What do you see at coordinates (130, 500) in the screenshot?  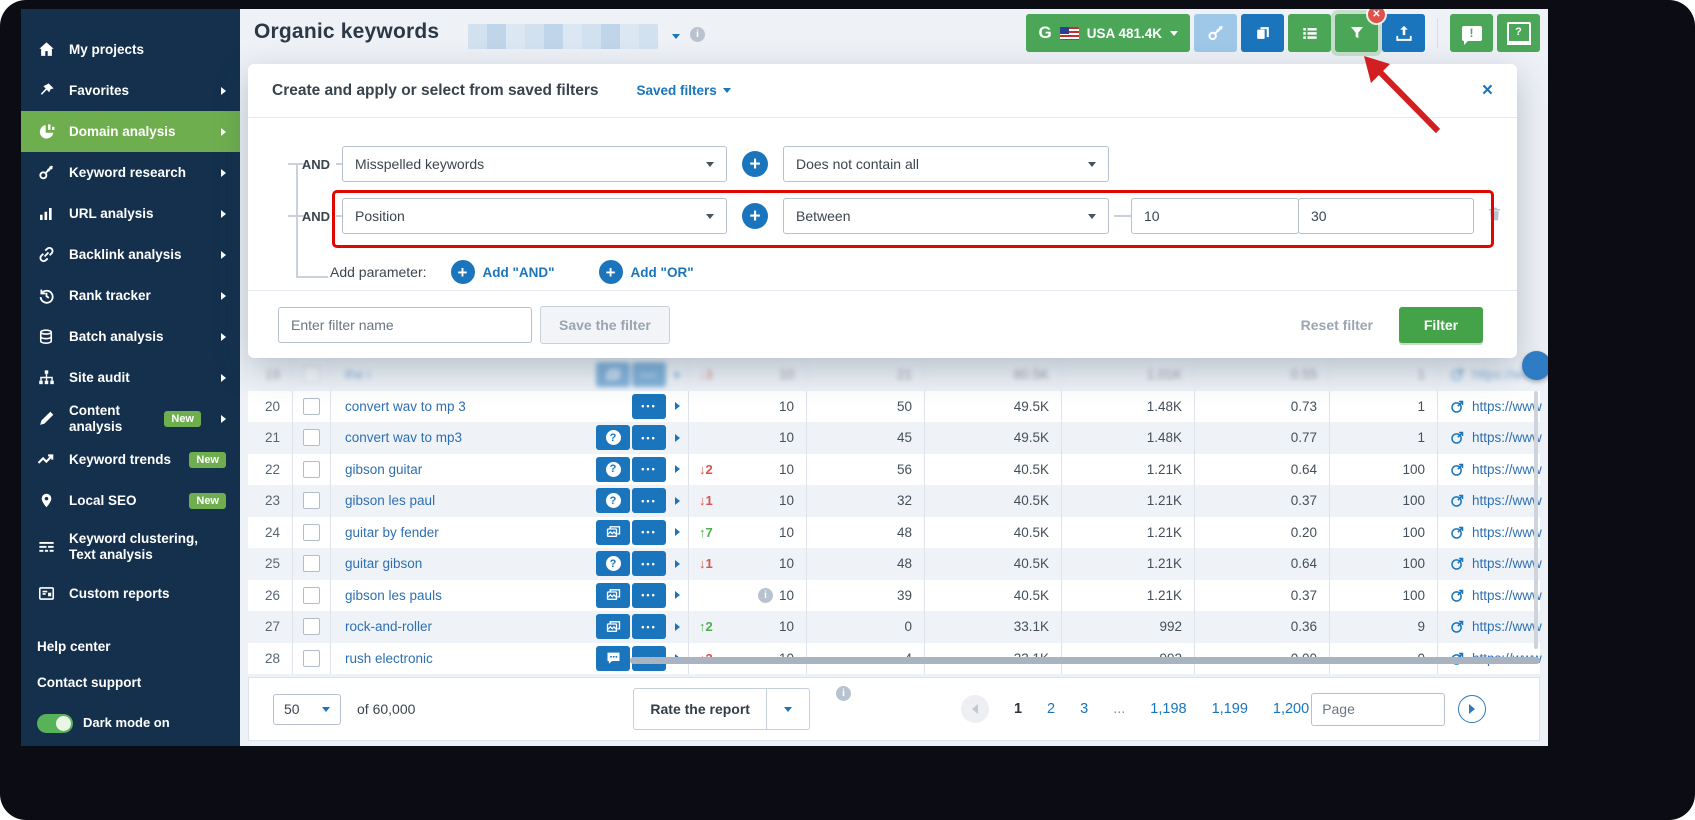 I see `sidebar-item-local-seo: Local SEO New` at bounding box center [130, 500].